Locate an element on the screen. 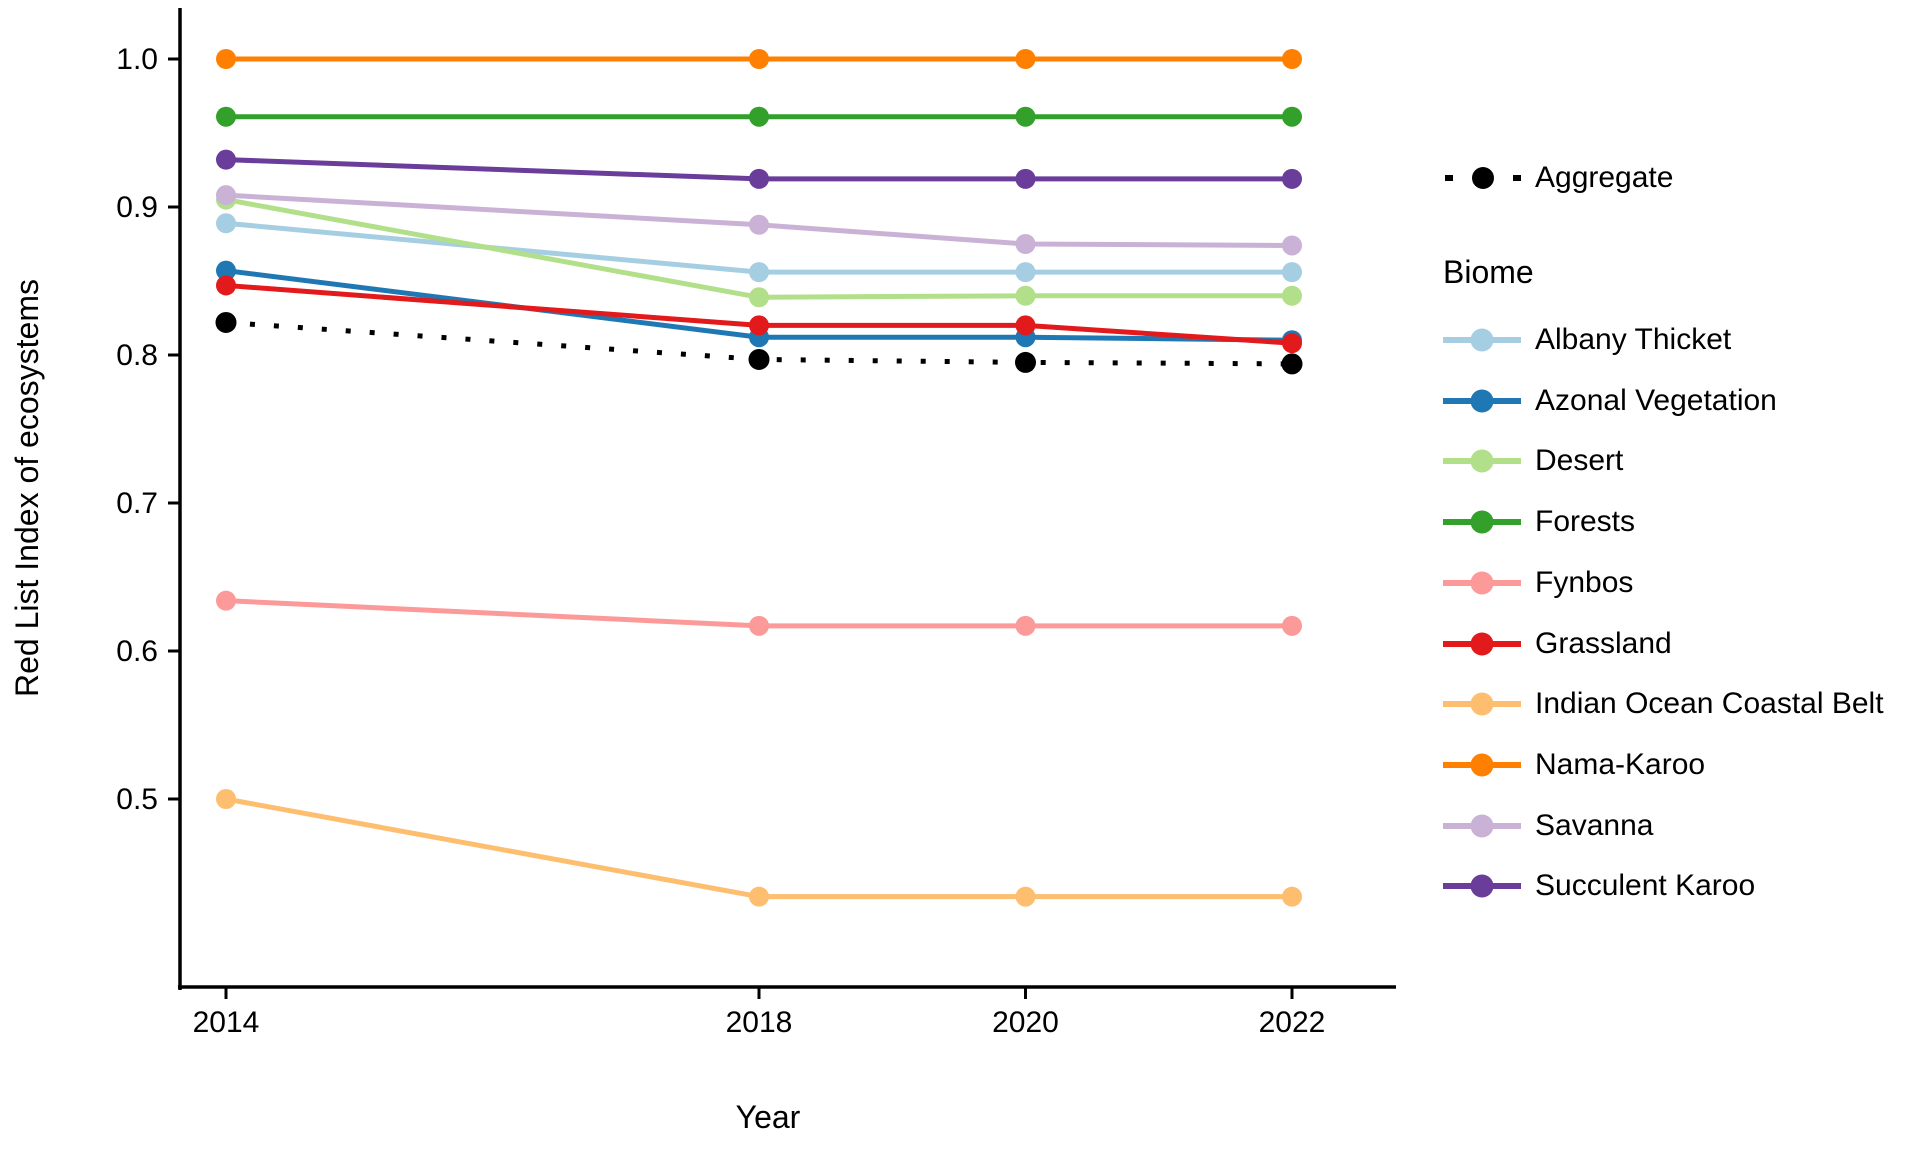  legend-item-grassland: Grassland is located at coordinates (1557, 644).